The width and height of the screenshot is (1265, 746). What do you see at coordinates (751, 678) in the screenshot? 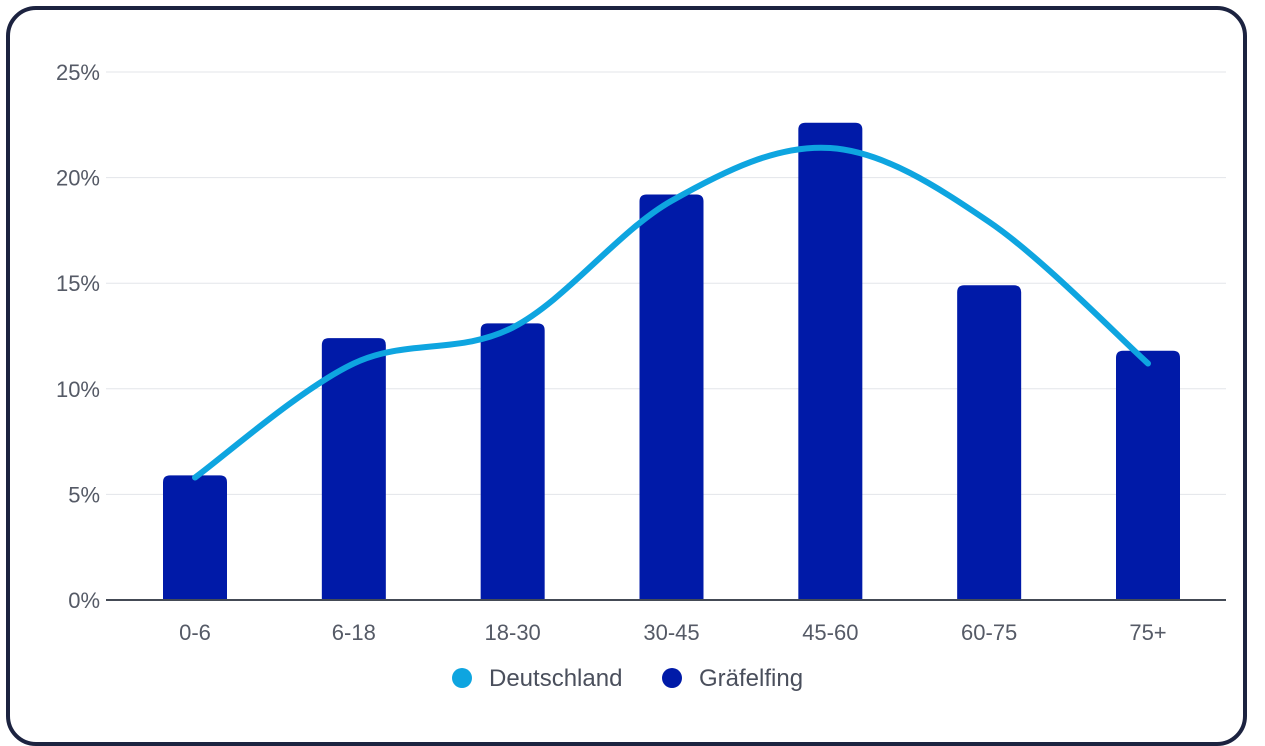
I see `legend-label-graefelfing: Gräfelfing` at bounding box center [751, 678].